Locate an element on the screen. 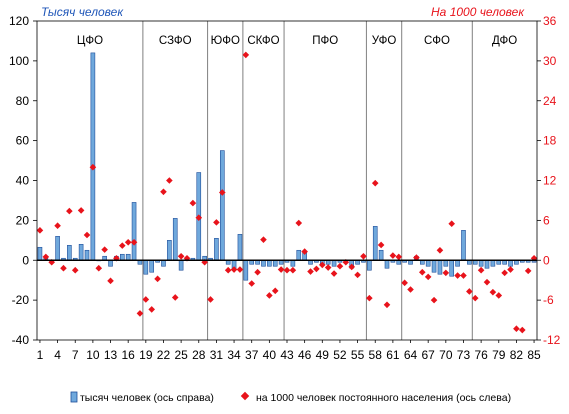  right-tick-label: 0 is located at coordinates (546, 260).